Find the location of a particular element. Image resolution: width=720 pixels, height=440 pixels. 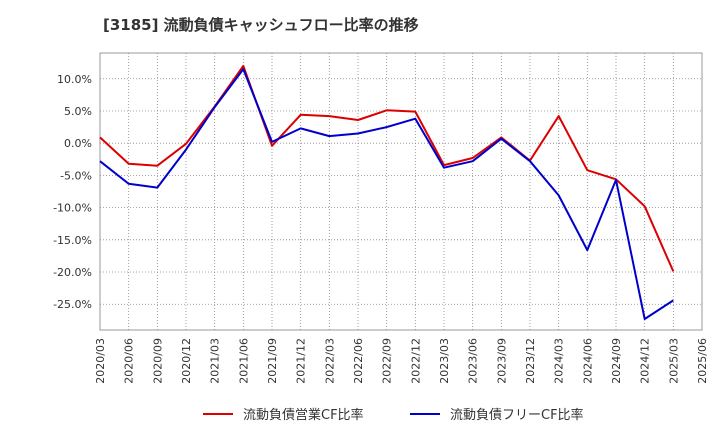

x-tick-label: 2023/09 is located at coordinates (501, 361).